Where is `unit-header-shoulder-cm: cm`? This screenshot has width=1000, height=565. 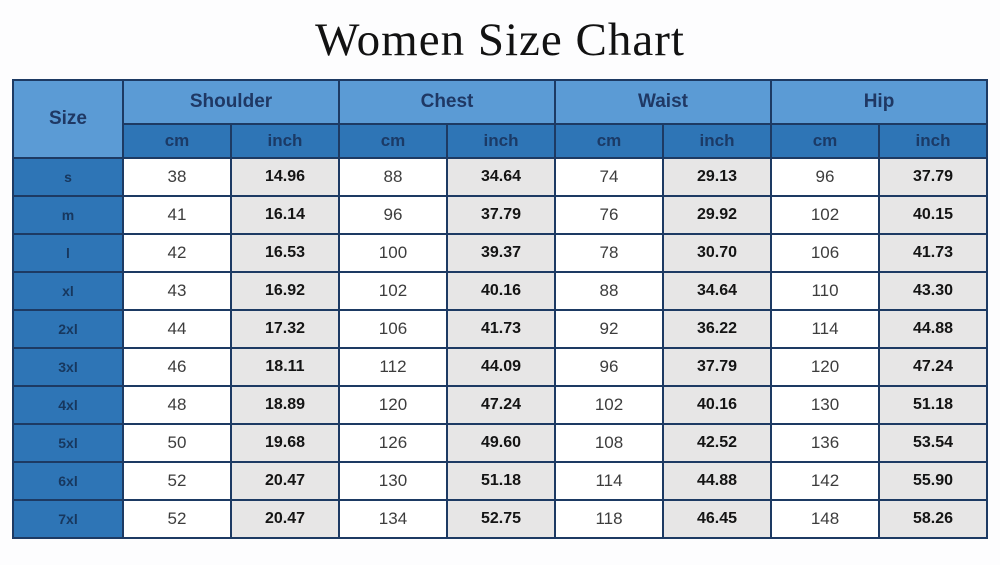 unit-header-shoulder-cm: cm is located at coordinates (176, 141).